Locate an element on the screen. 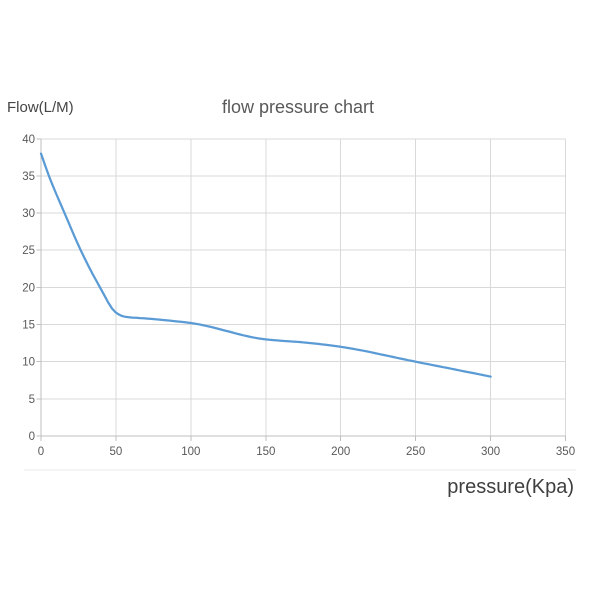  svg-text: 300 is located at coordinates (490, 452).